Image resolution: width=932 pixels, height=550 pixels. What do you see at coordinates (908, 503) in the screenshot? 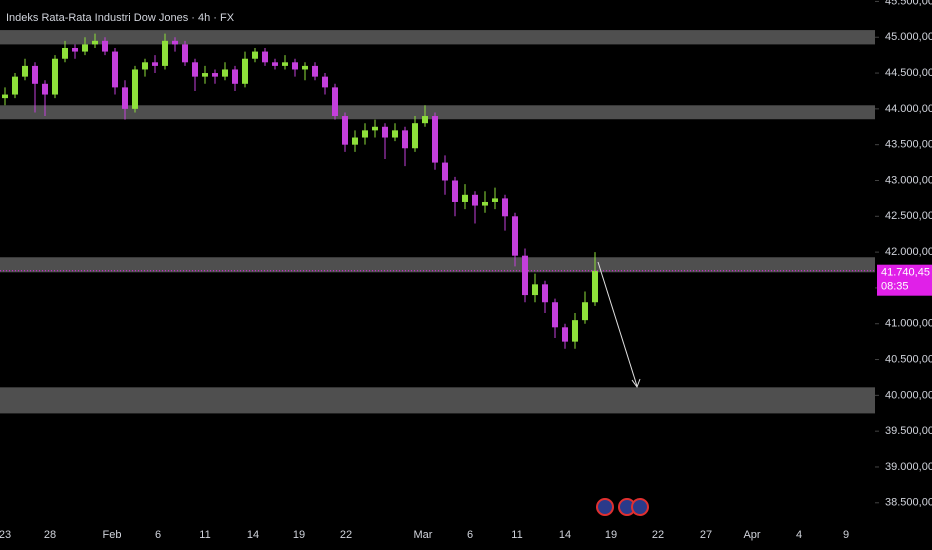
I see `y-tick-label: 38.500,00` at bounding box center [908, 503].